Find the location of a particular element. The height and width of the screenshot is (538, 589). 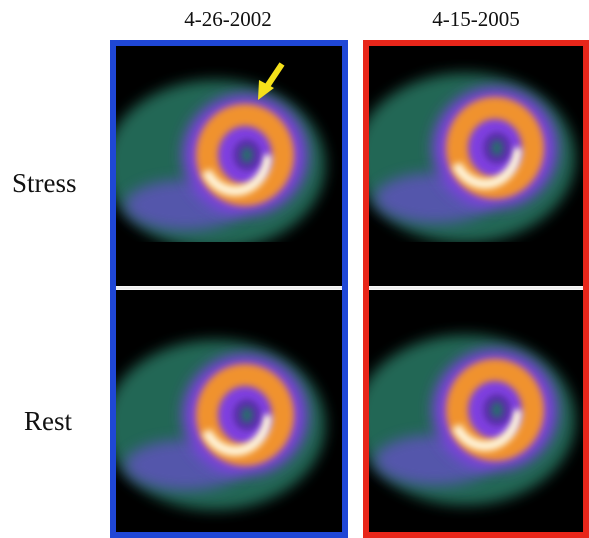

column-date: 4-15-2005 is located at coordinates (476, 19).